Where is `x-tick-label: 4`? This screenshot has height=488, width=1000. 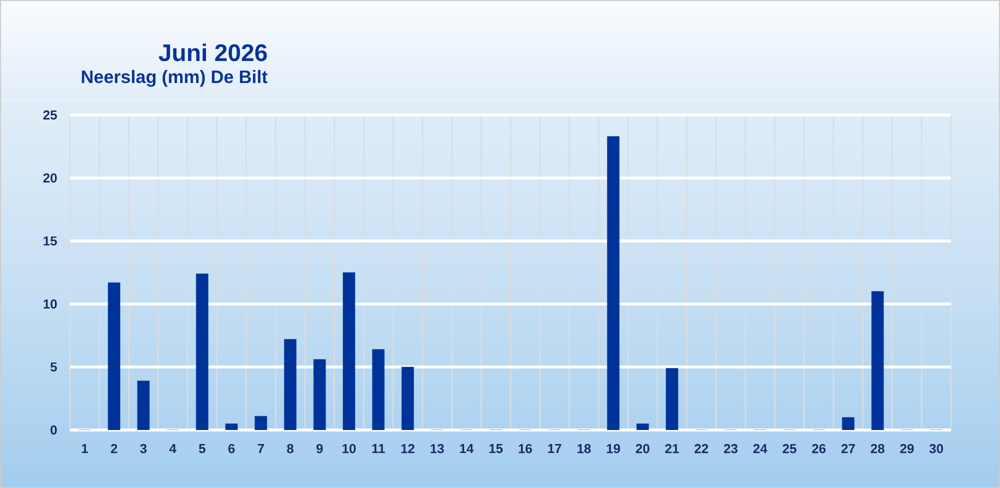
x-tick-label: 4 is located at coordinates (172, 448).